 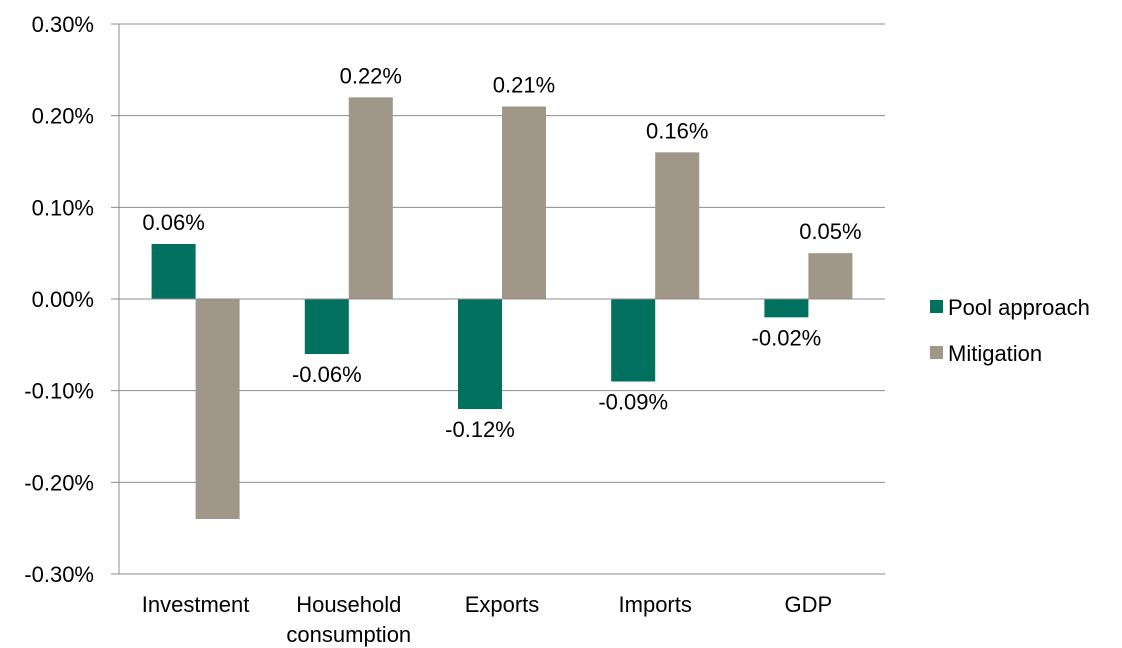 What do you see at coordinates (633, 402) in the screenshot?
I see `data-label: -0.09%` at bounding box center [633, 402].